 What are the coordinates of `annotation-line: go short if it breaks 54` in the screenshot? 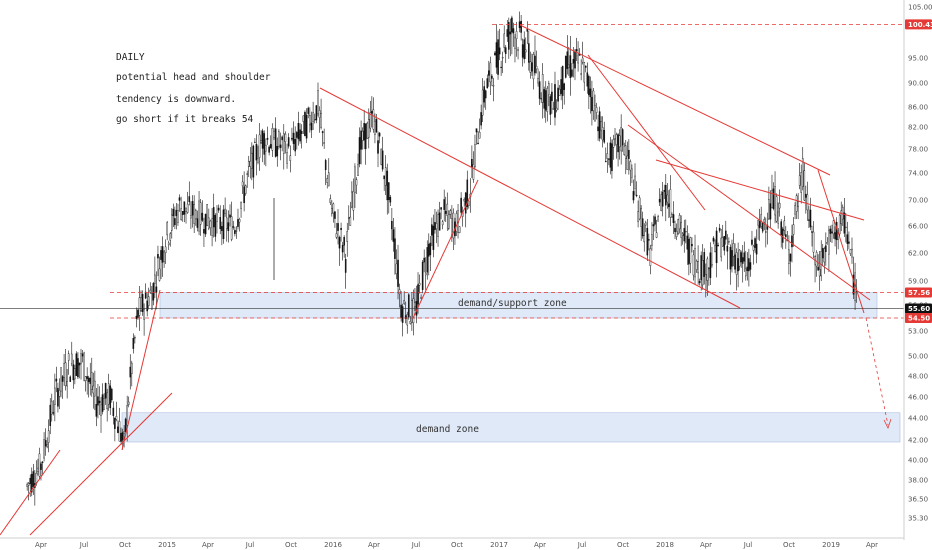 It's located at (185, 119).